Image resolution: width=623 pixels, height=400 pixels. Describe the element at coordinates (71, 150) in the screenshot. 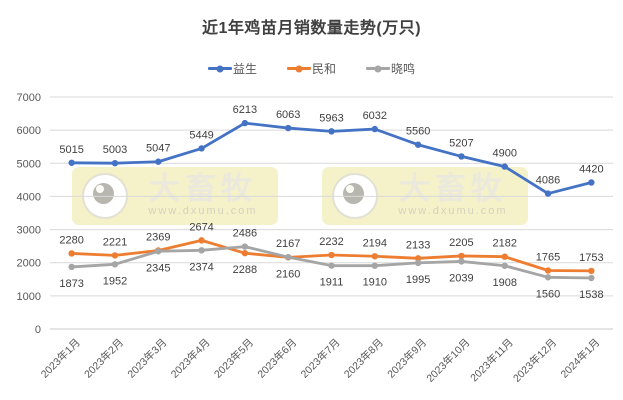

I see `svg-text: 5015` at that location.